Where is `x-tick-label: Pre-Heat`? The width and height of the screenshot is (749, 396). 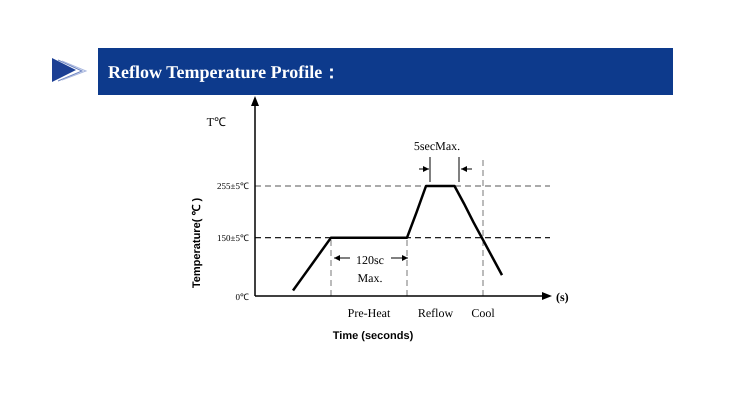 x-tick-label: Pre-Heat is located at coordinates (369, 313).